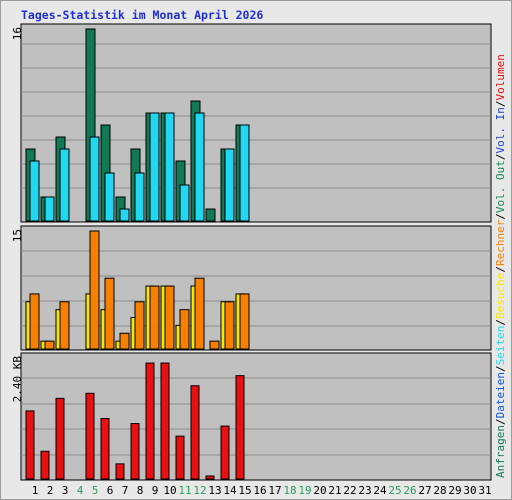  I want to click on y-tick-label: 16, so click(17, 33).